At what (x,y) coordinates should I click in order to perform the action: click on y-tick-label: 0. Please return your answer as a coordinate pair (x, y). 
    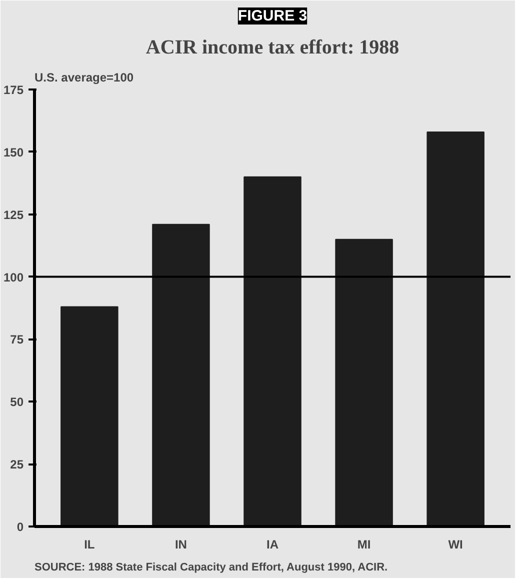
    Looking at the image, I should click on (20, 527).